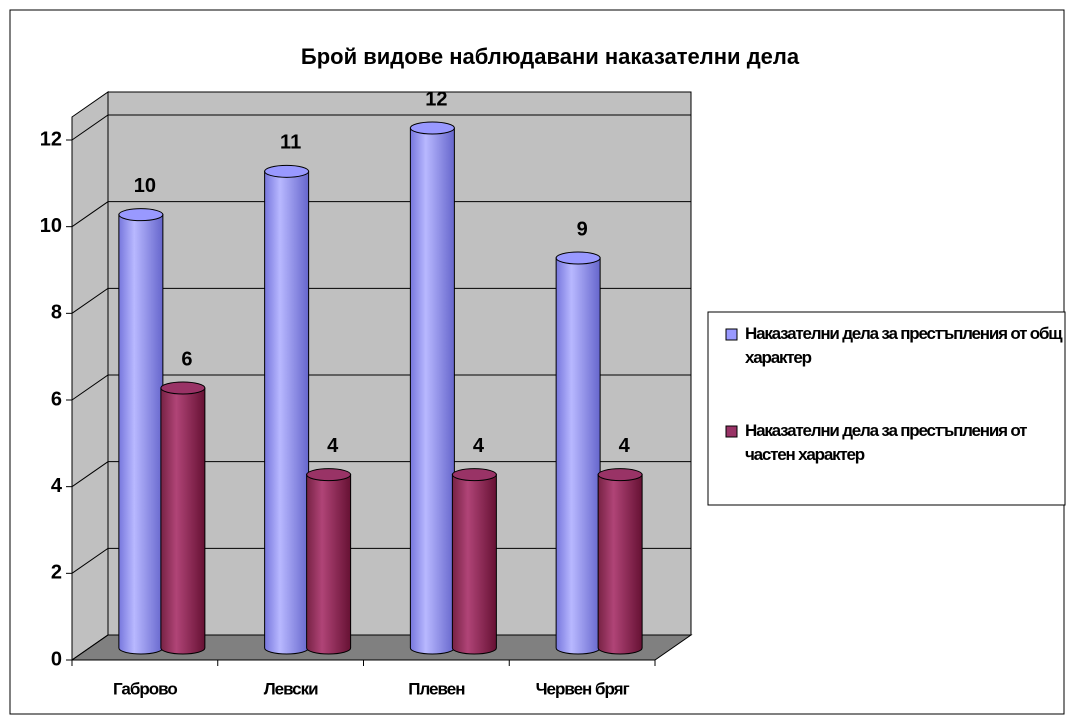 This screenshot has width=1075, height=722. Describe the element at coordinates (291, 688) in the screenshot. I see `x-tick-label: Левски` at that location.